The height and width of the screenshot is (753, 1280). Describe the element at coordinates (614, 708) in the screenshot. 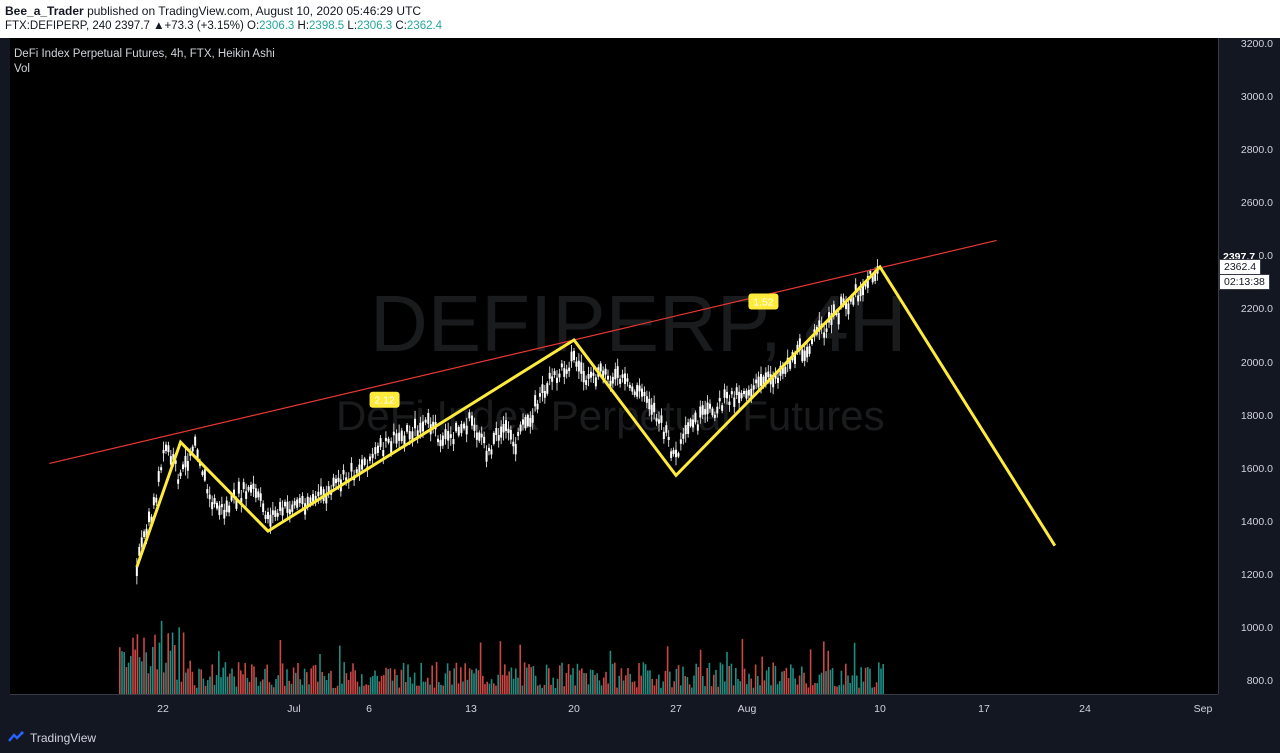

I see `time-axis: 22 Jul 6 13 20 27 Aug 10 17 24 Sep` at that location.